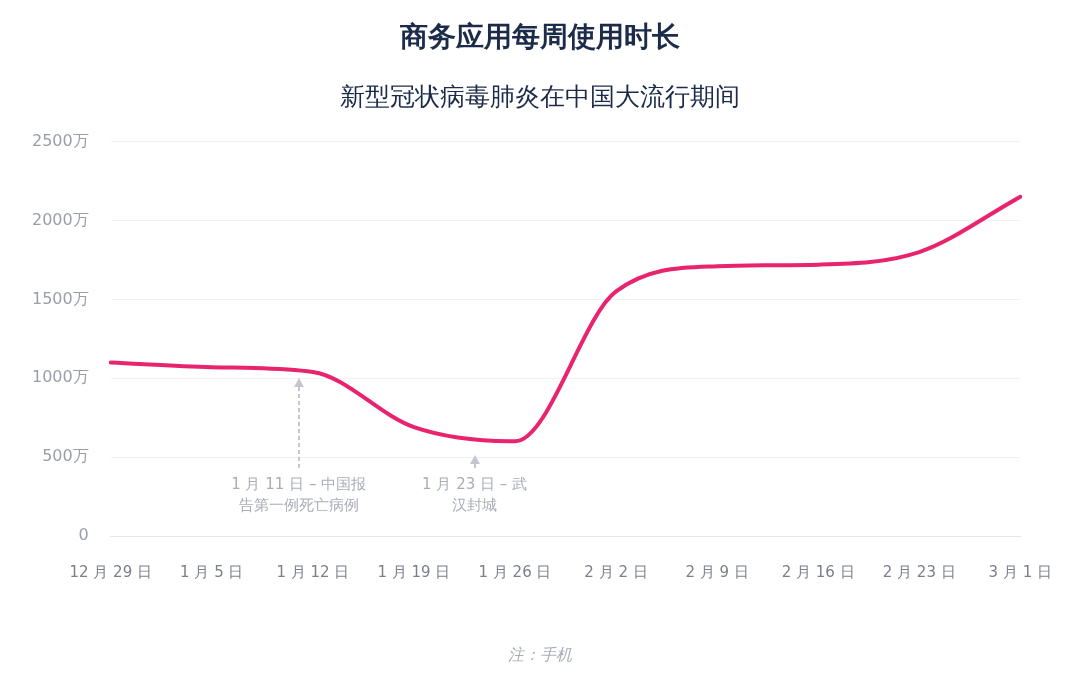 The width and height of the screenshot is (1080, 699). I want to click on x-tick-label: 2 月 16 日, so click(818, 571).